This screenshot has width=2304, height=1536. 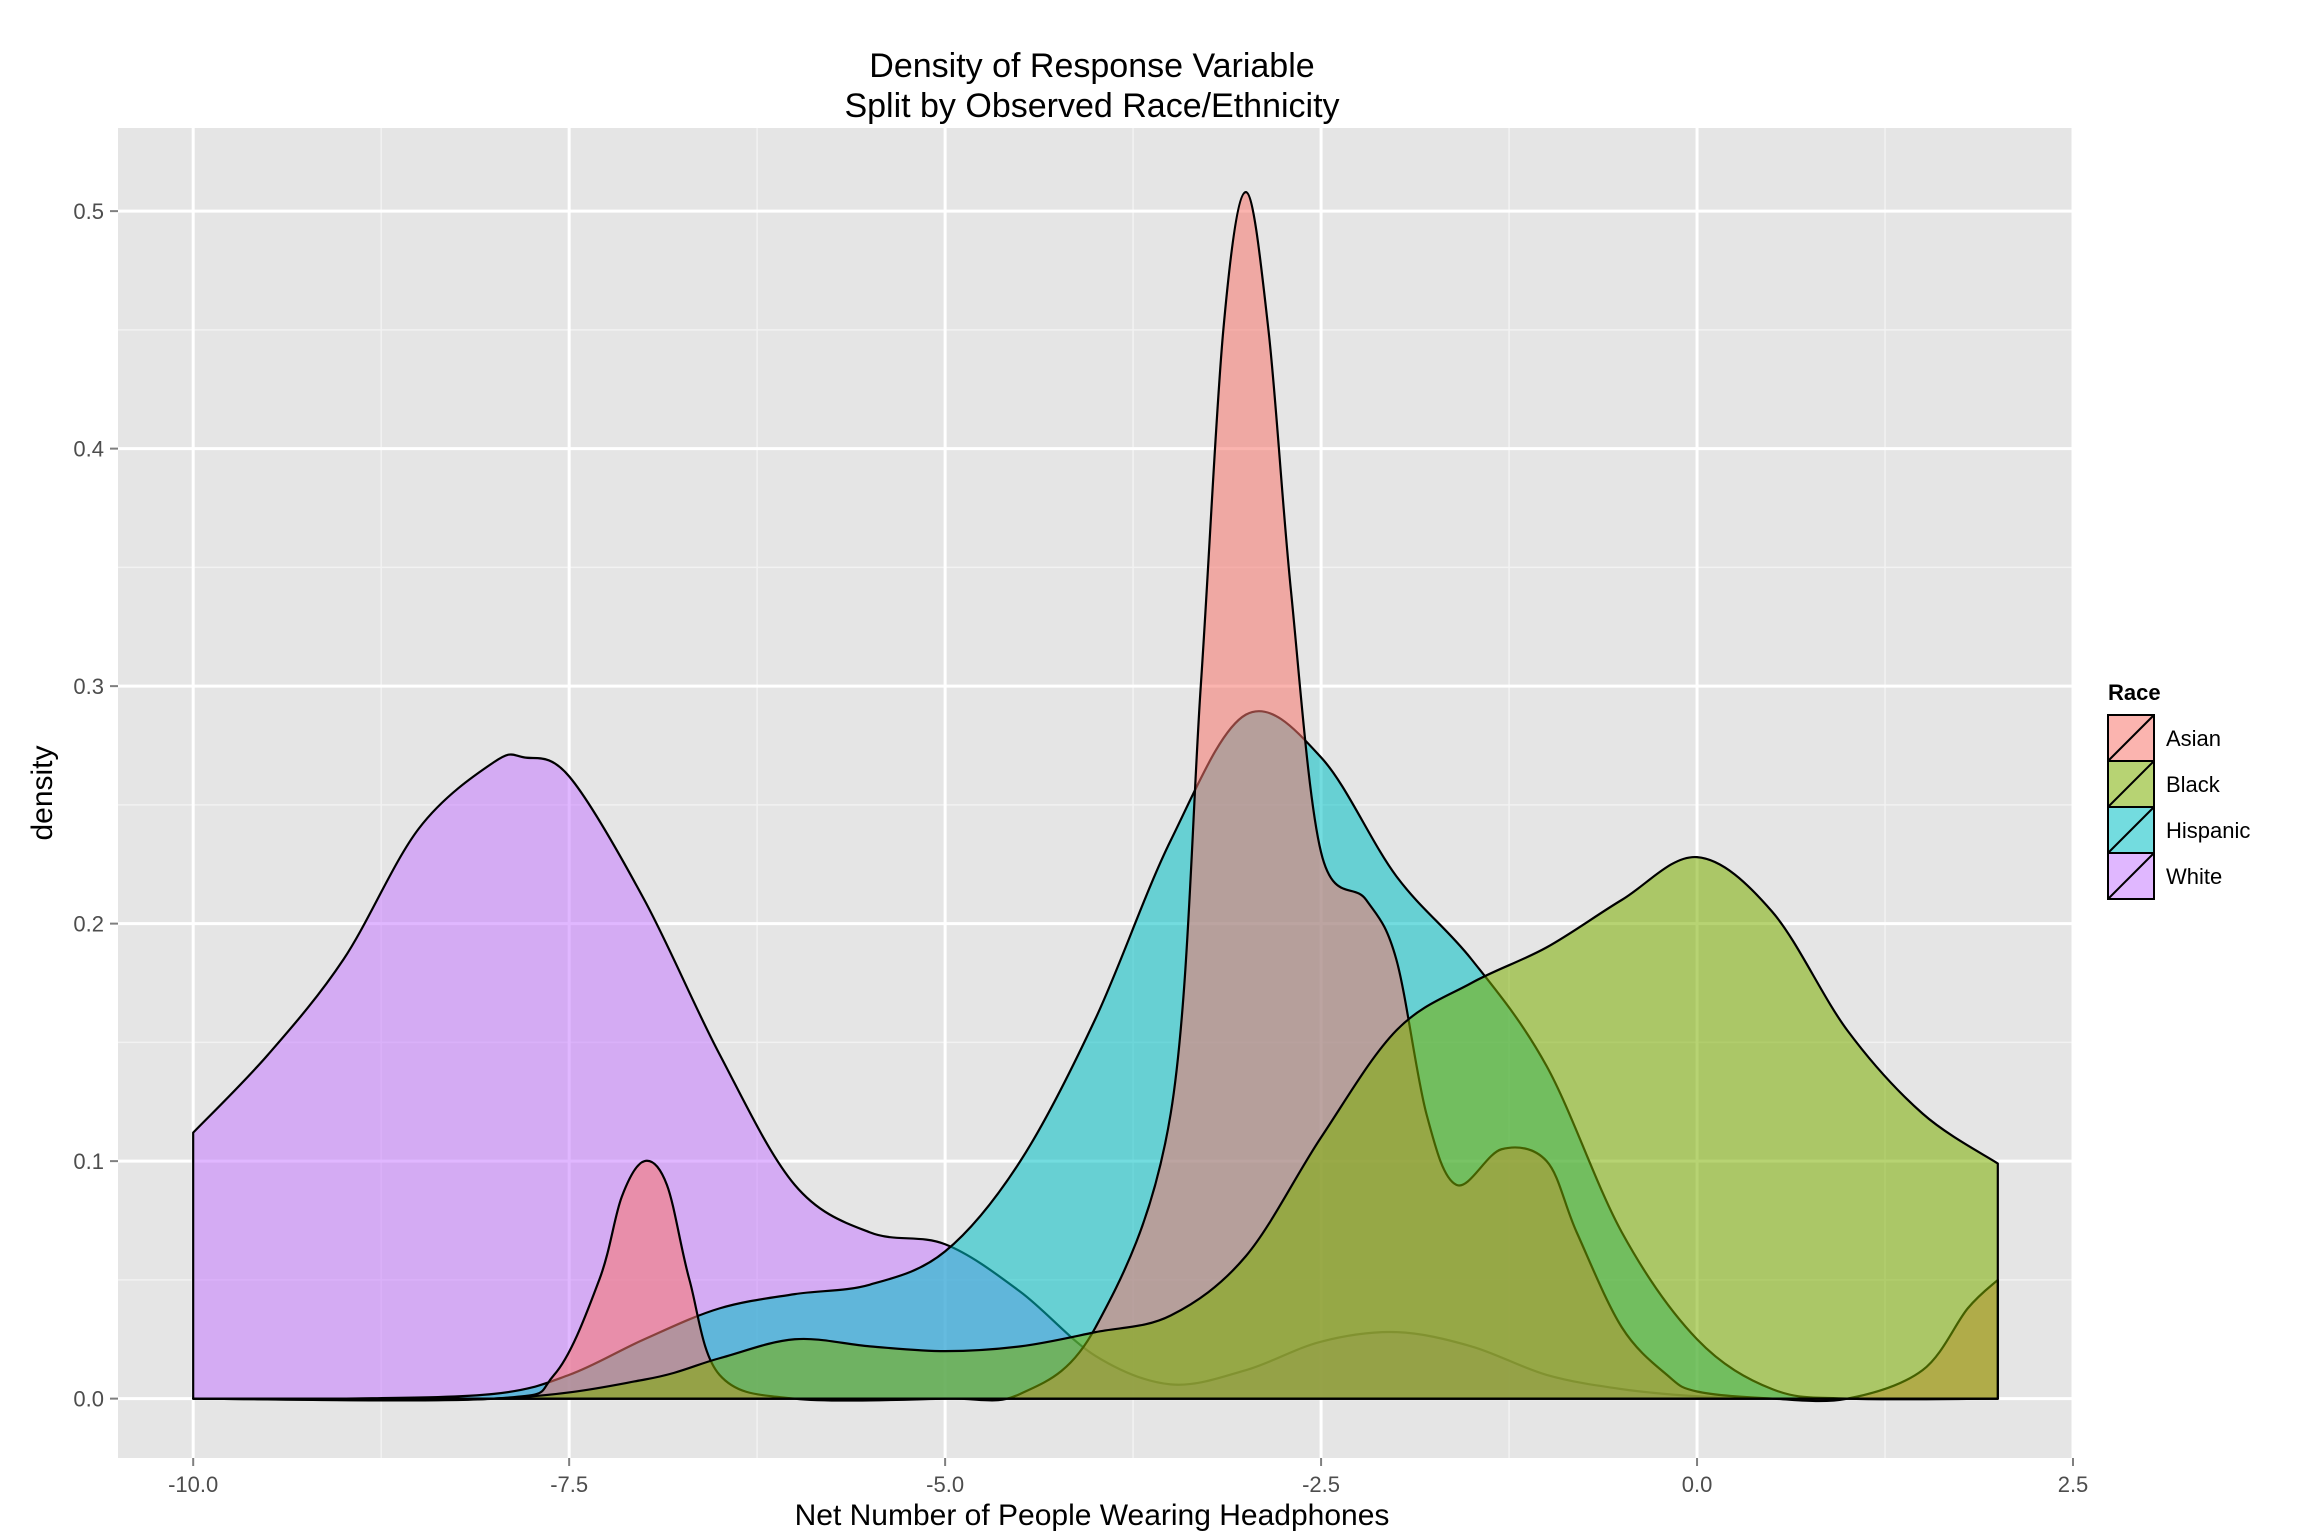 What do you see at coordinates (1092, 1515) in the screenshot?
I see `x-axis-title: Net Number of People Wearing Headphones` at bounding box center [1092, 1515].